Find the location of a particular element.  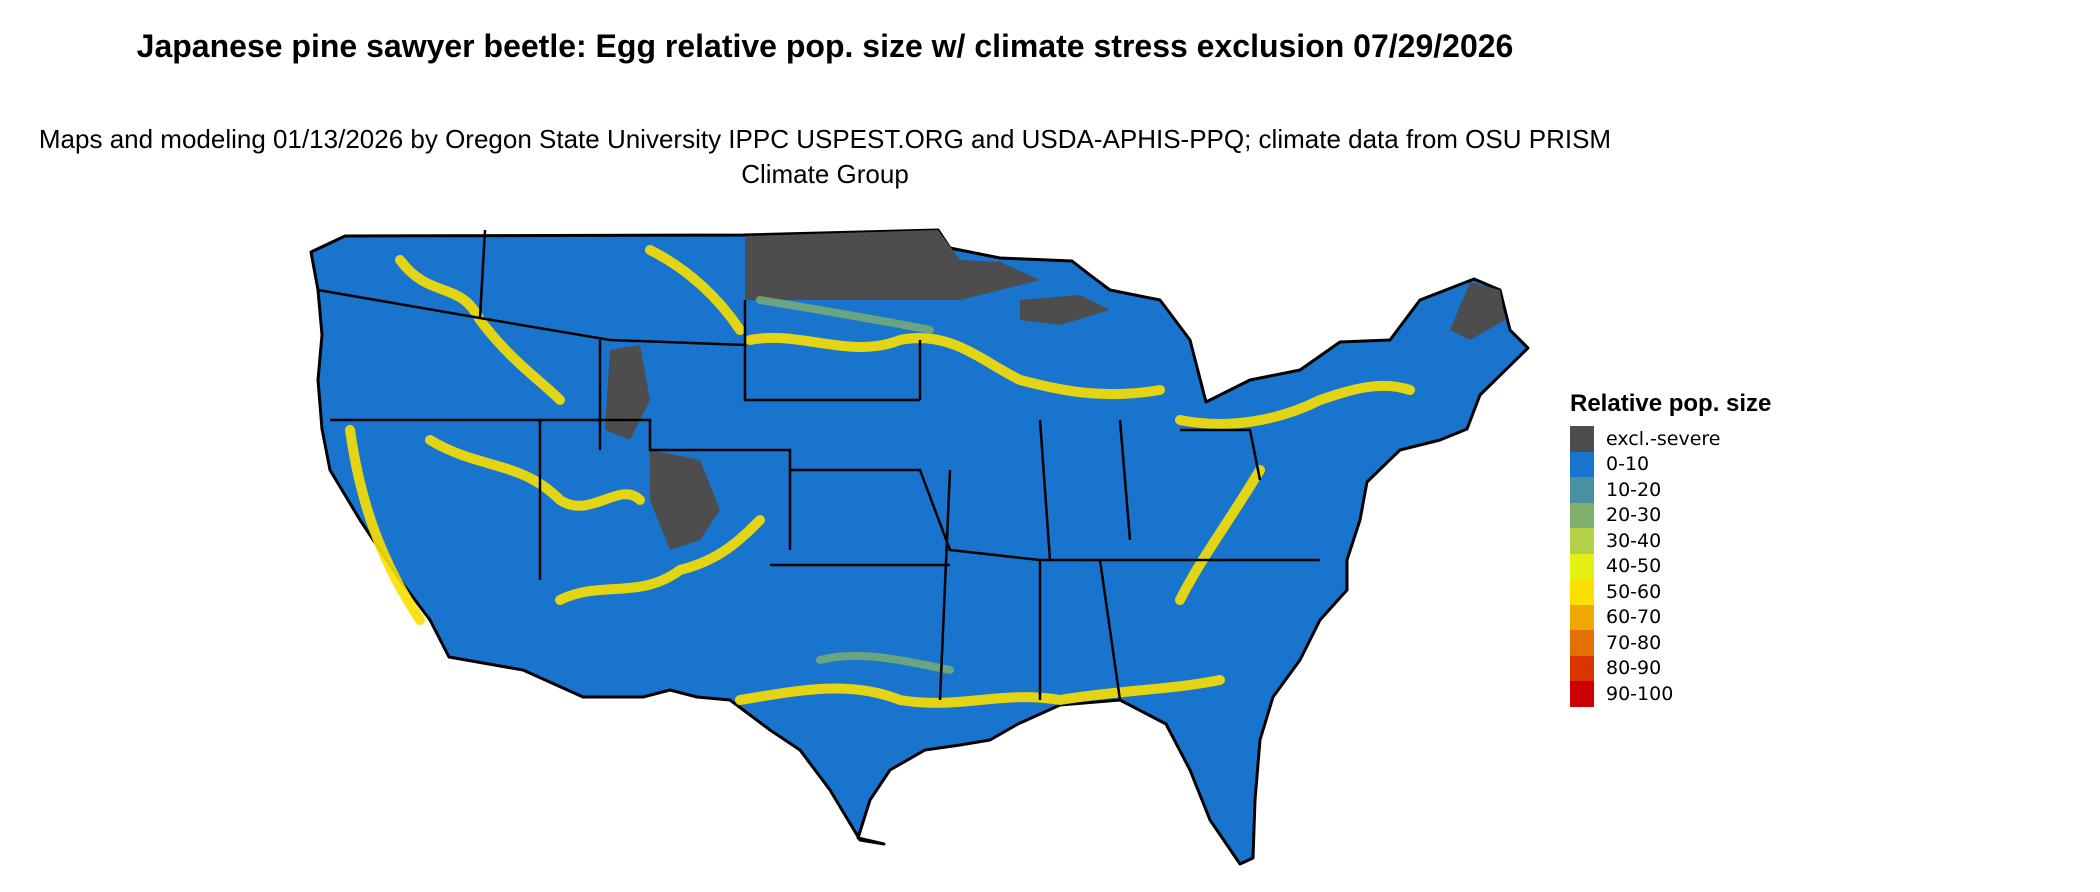

legend-label: 10-20 is located at coordinates (1634, 489).